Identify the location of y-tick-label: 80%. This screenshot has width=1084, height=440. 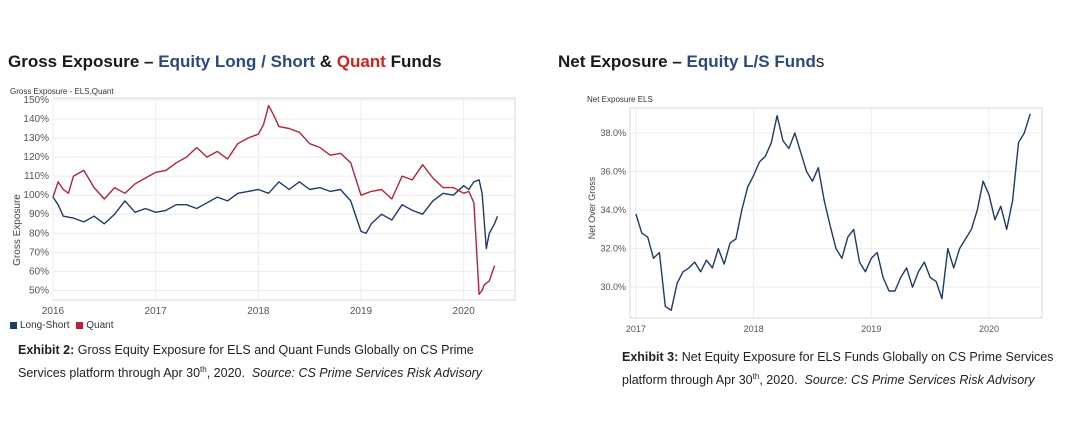
(39, 233).